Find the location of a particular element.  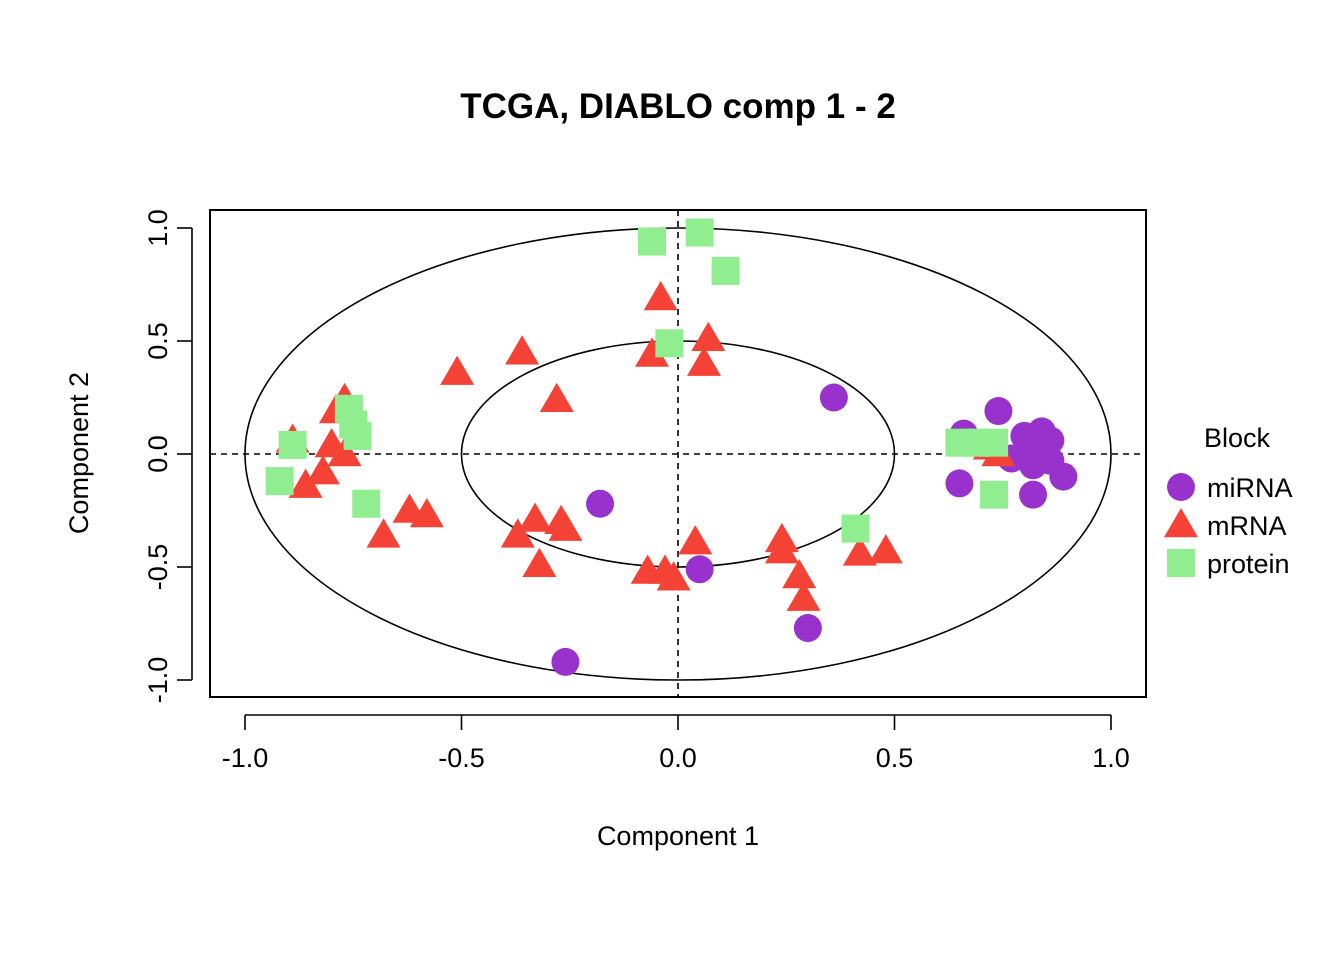

legend-label-mrna: mRNA is located at coordinates (1247, 526).